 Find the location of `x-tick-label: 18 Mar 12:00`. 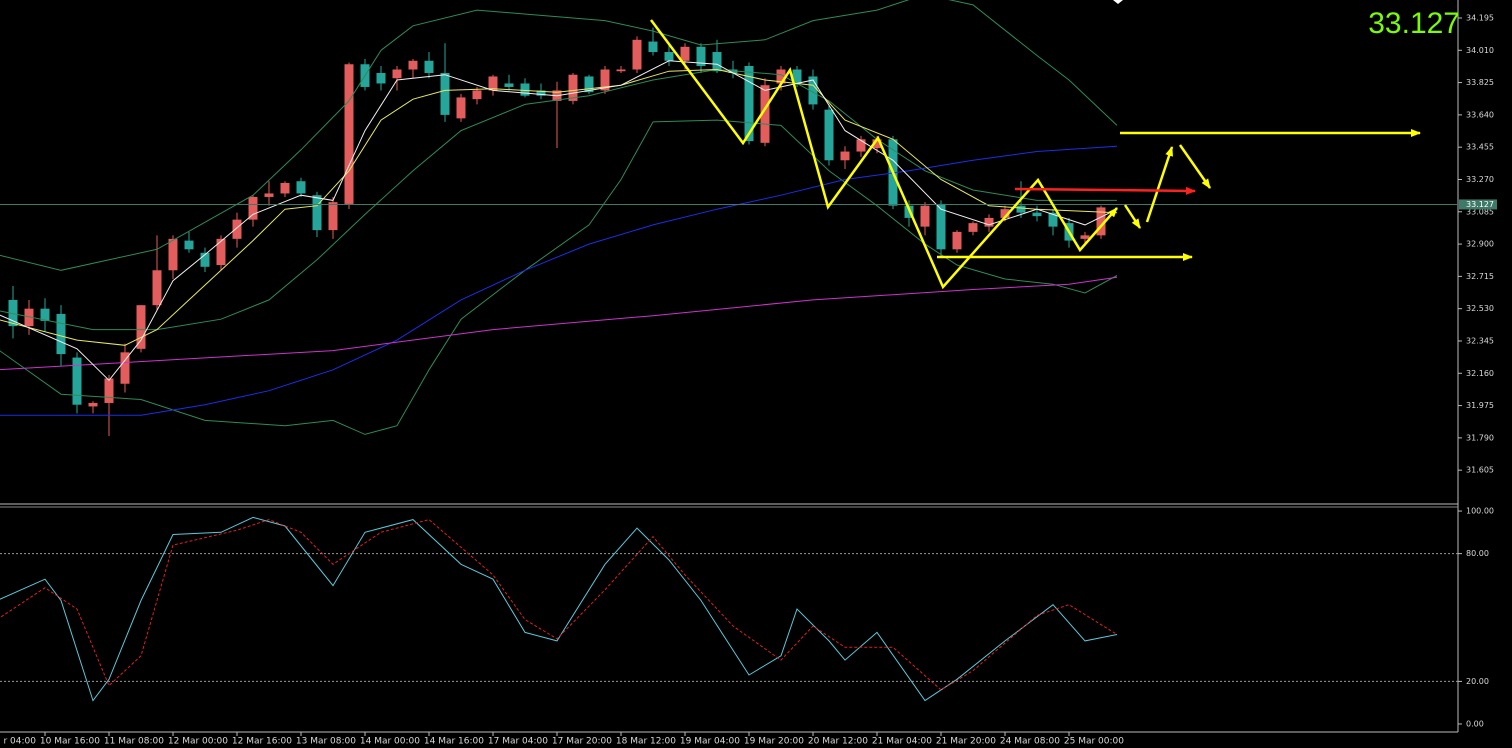

x-tick-label: 18 Mar 12:00 is located at coordinates (646, 742).